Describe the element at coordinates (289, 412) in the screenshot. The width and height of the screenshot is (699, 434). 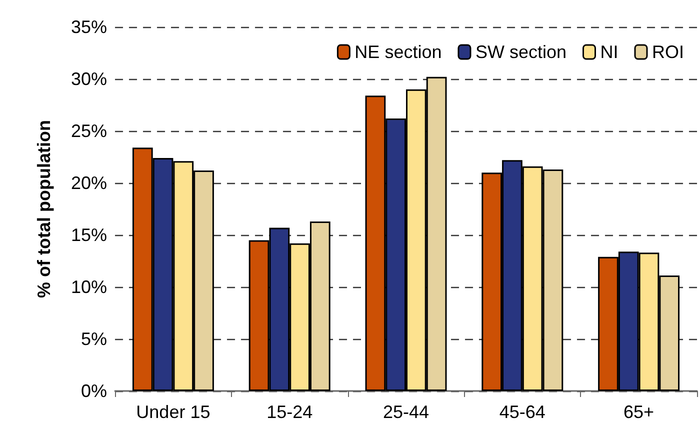
I see `x-tick-label: 15-24` at that location.